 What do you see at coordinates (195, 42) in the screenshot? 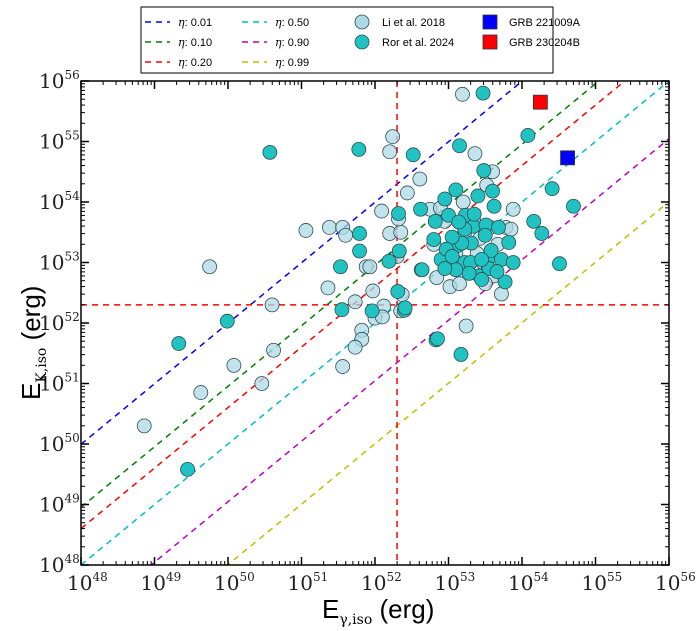
I see `legend-label: η: 0.10` at bounding box center [195, 42].